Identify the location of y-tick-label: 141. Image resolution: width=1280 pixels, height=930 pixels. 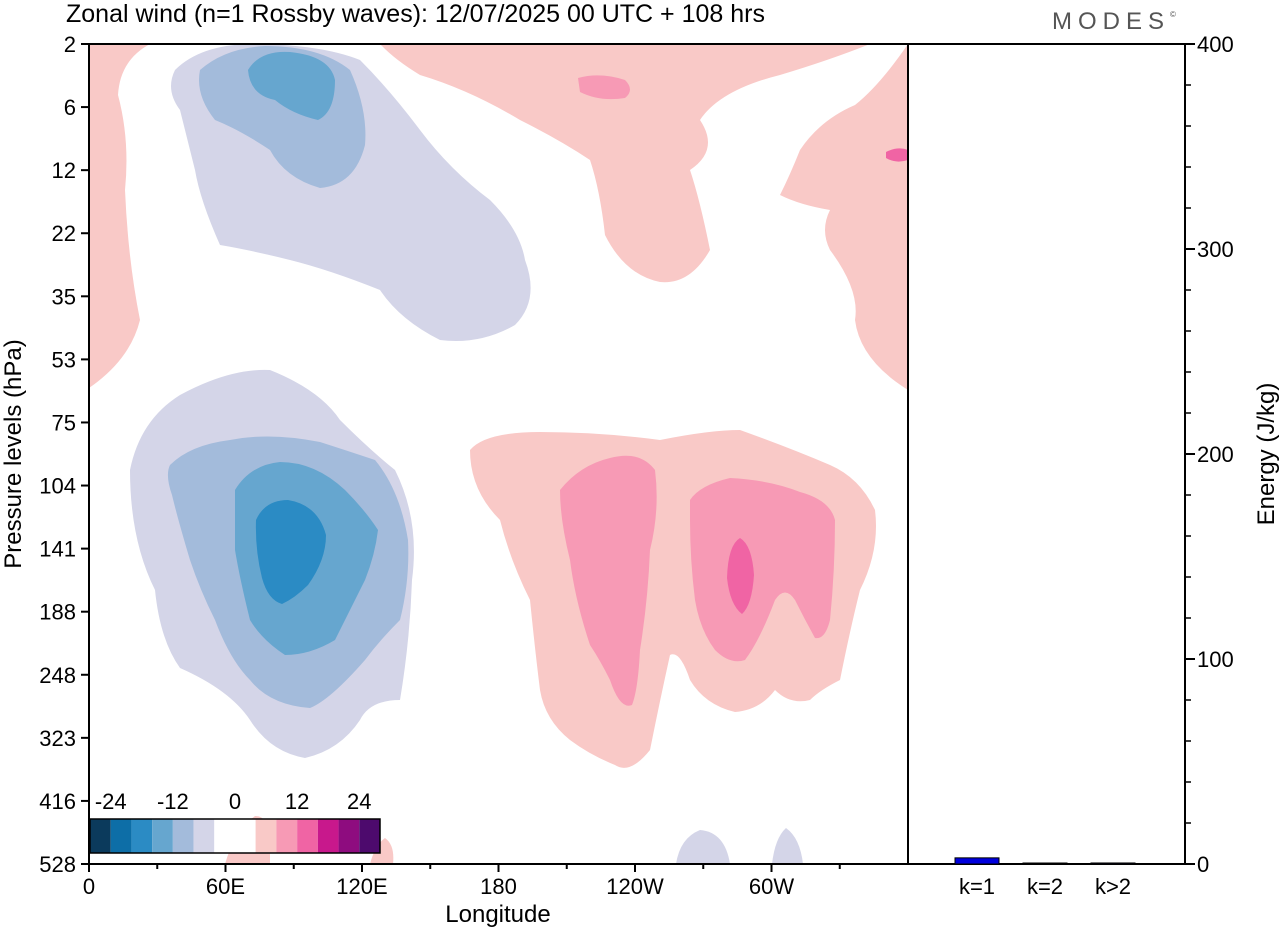
(57, 549).